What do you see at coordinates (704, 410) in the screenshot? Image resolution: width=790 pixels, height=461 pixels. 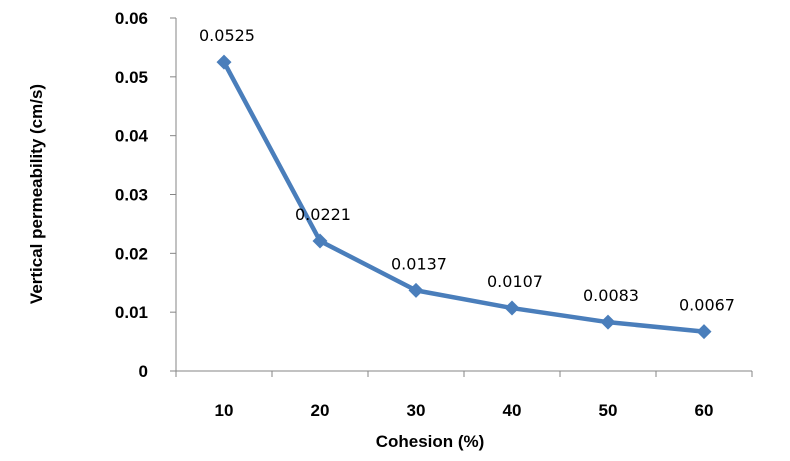 I see `x-tick-label: 60` at bounding box center [704, 410].